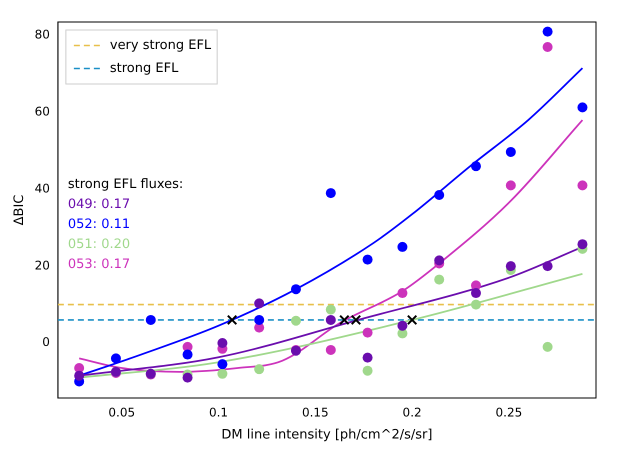 This screenshot has height=455, width=618. Describe the element at coordinates (20, 210) in the screenshot. I see `y-axis-title: ΔBIC` at that location.